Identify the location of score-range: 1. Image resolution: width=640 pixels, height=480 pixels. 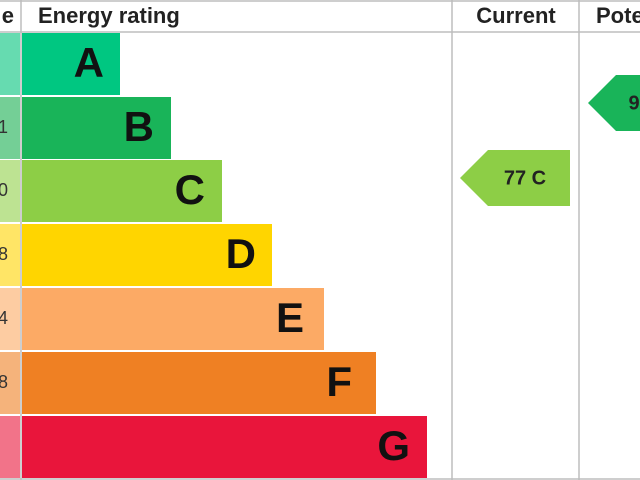
(4, 127).